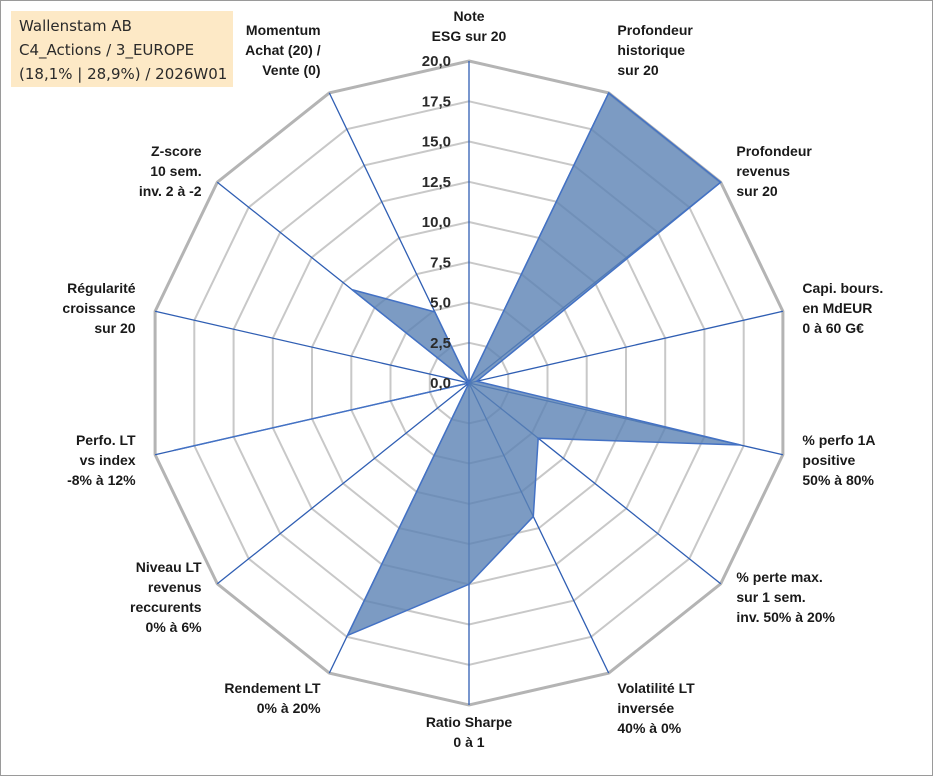  What do you see at coordinates (174, 627) in the screenshot?
I see `axis-label-line: 0% à 6%` at bounding box center [174, 627].